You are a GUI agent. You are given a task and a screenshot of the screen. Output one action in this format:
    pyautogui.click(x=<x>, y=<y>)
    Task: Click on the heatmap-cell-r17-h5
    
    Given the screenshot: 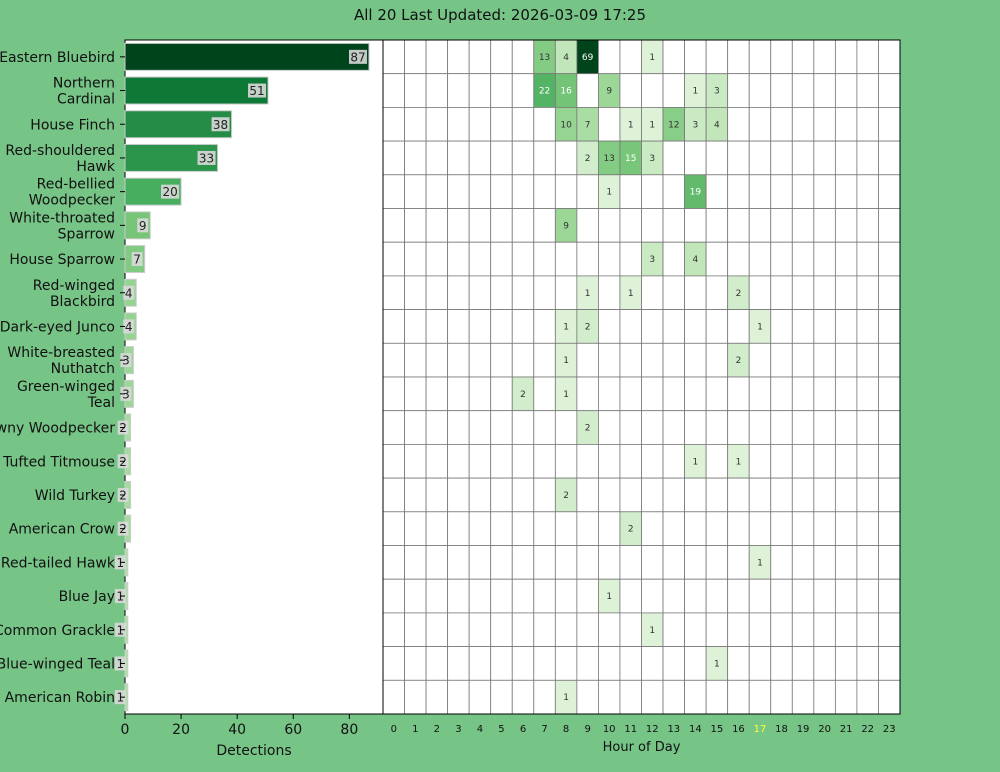 What is the action you would take?
    pyautogui.click(x=501, y=596)
    